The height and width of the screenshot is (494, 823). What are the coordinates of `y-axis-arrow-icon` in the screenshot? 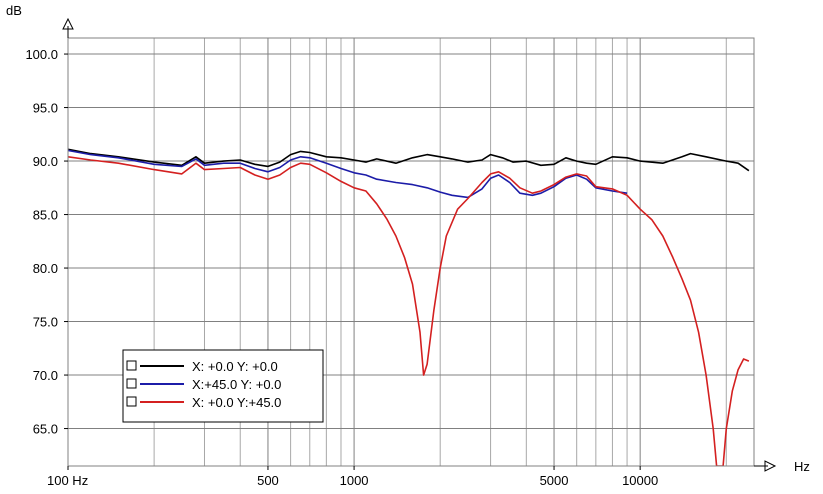 It's located at (68, 23).